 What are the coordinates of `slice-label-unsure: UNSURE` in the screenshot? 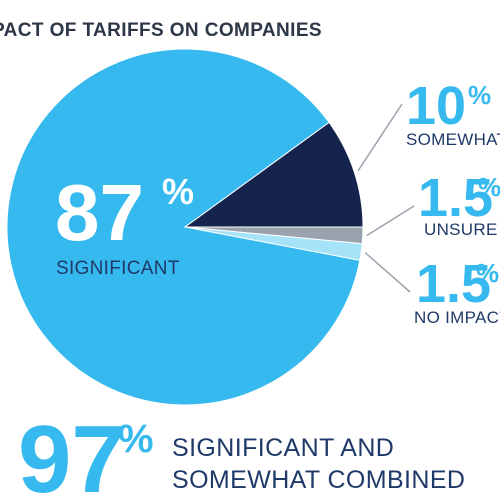 It's located at (461, 229).